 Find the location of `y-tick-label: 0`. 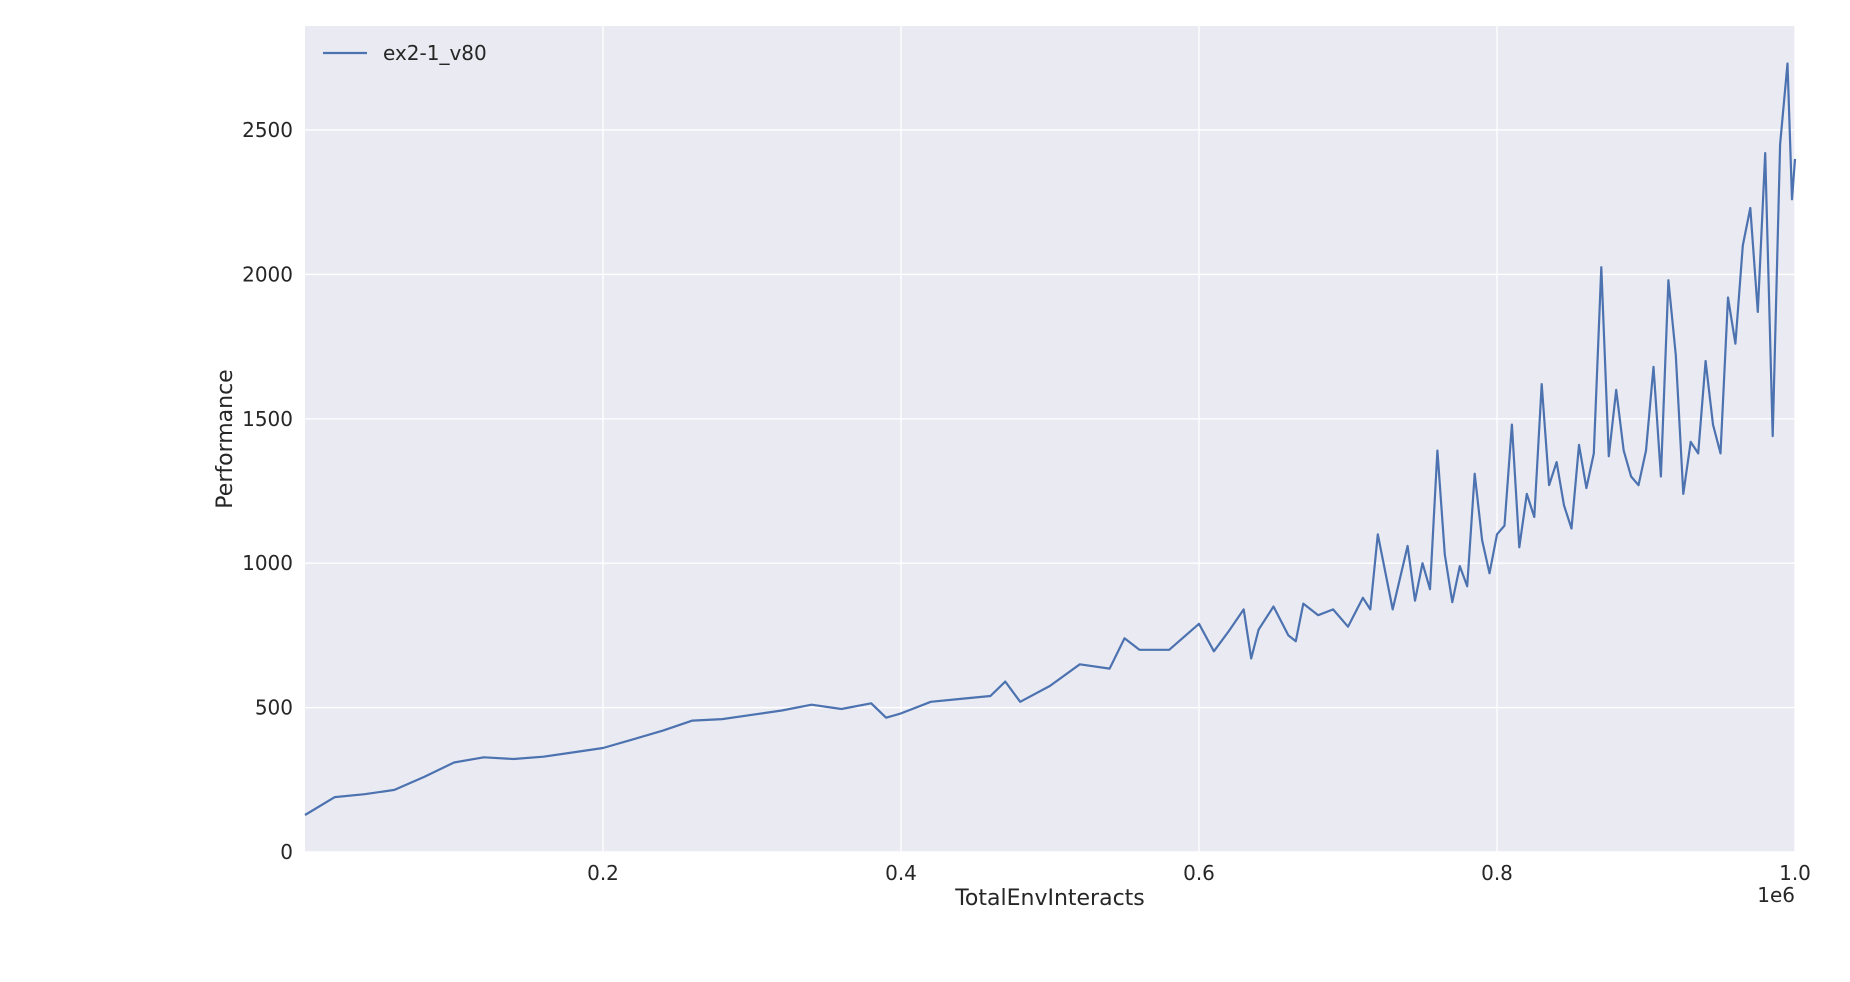

y-tick-label: 0 is located at coordinates (286, 852).